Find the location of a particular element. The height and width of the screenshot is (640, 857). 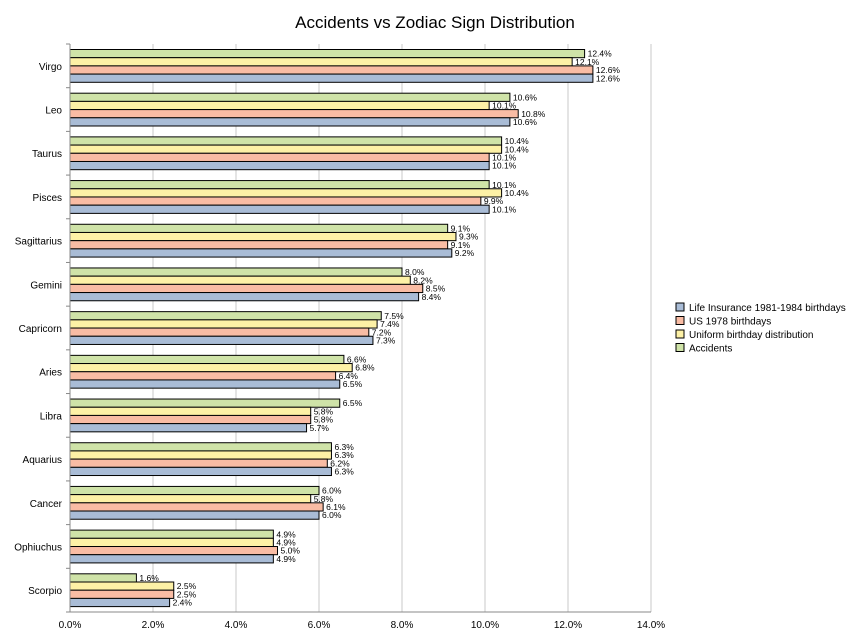

bar-value-label: 9.3% is located at coordinates (469, 237).